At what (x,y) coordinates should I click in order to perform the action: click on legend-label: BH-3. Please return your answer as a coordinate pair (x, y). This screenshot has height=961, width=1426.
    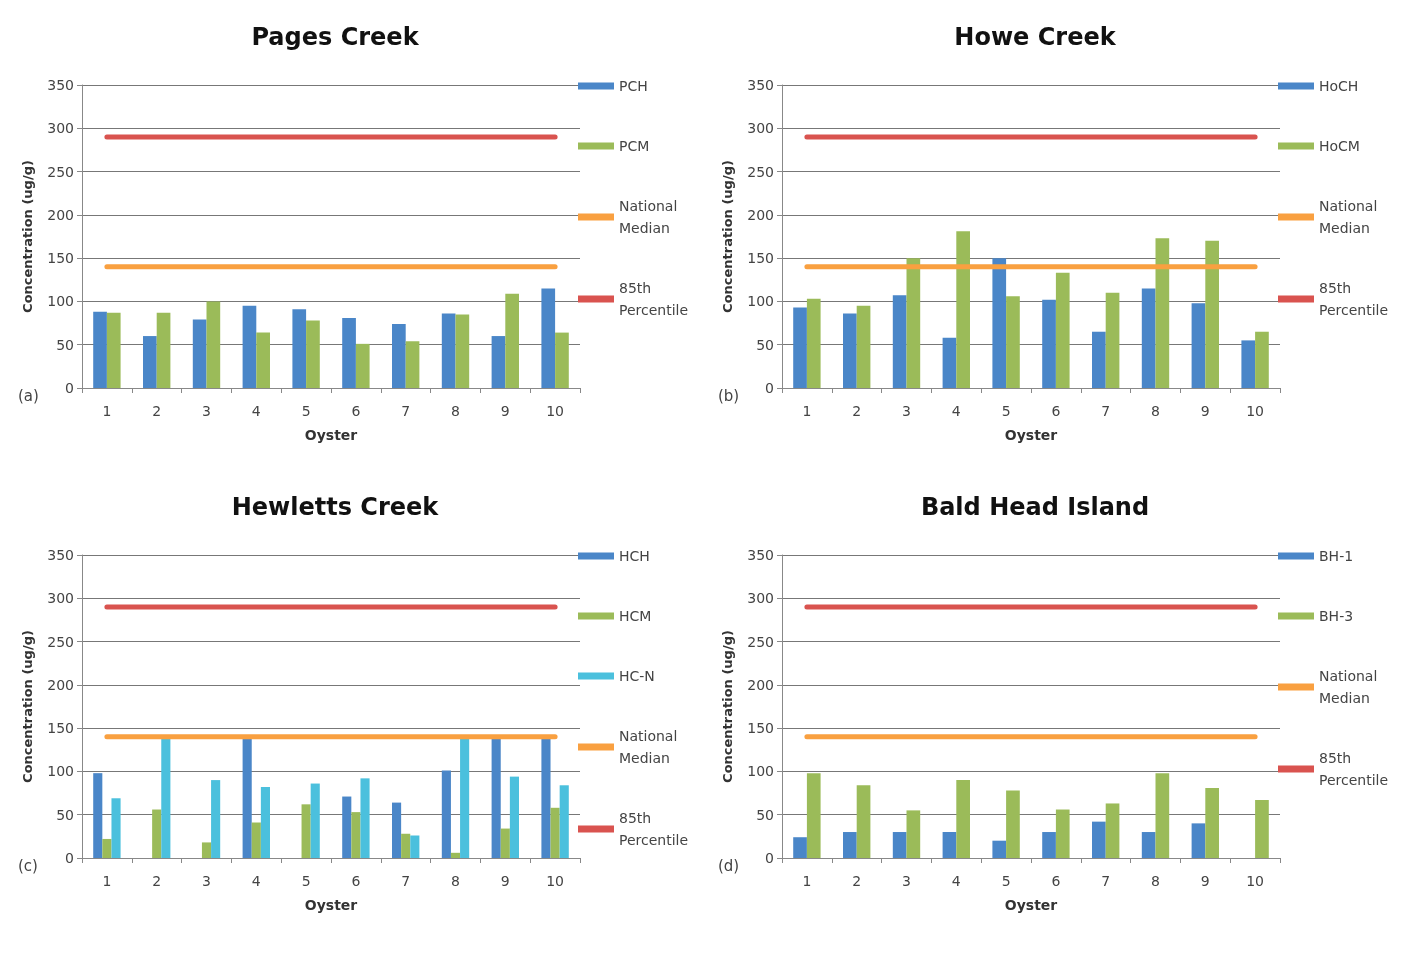
    Looking at the image, I should click on (1336, 616).